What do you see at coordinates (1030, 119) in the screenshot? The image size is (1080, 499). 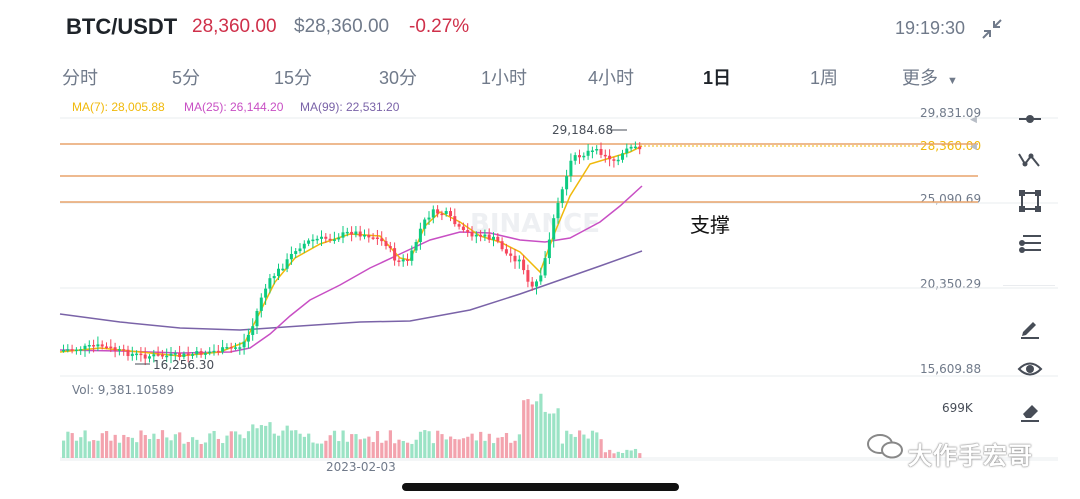 I see `horizontal-line-icon` at bounding box center [1030, 119].